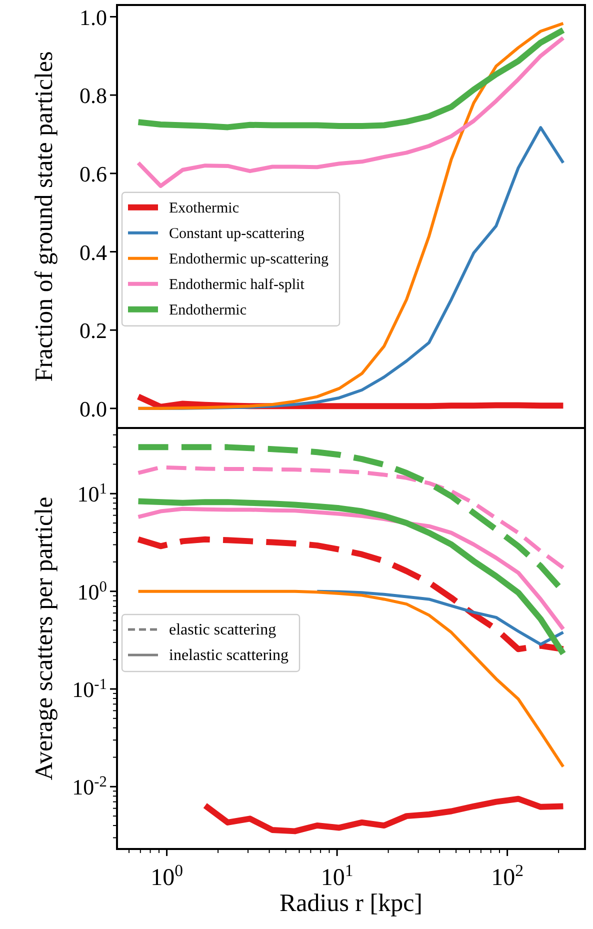  What do you see at coordinates (237, 284) in the screenshot?
I see `legend-label: Endothermic half-split` at bounding box center [237, 284].